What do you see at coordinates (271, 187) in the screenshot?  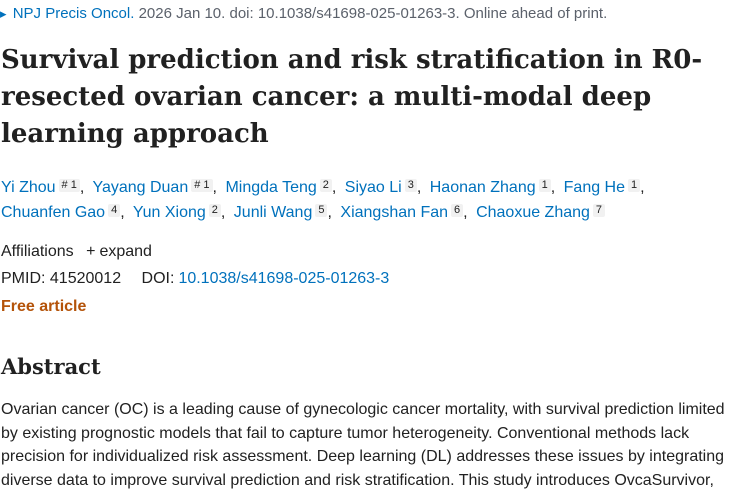 I see `author-link: Mingda Teng` at bounding box center [271, 187].